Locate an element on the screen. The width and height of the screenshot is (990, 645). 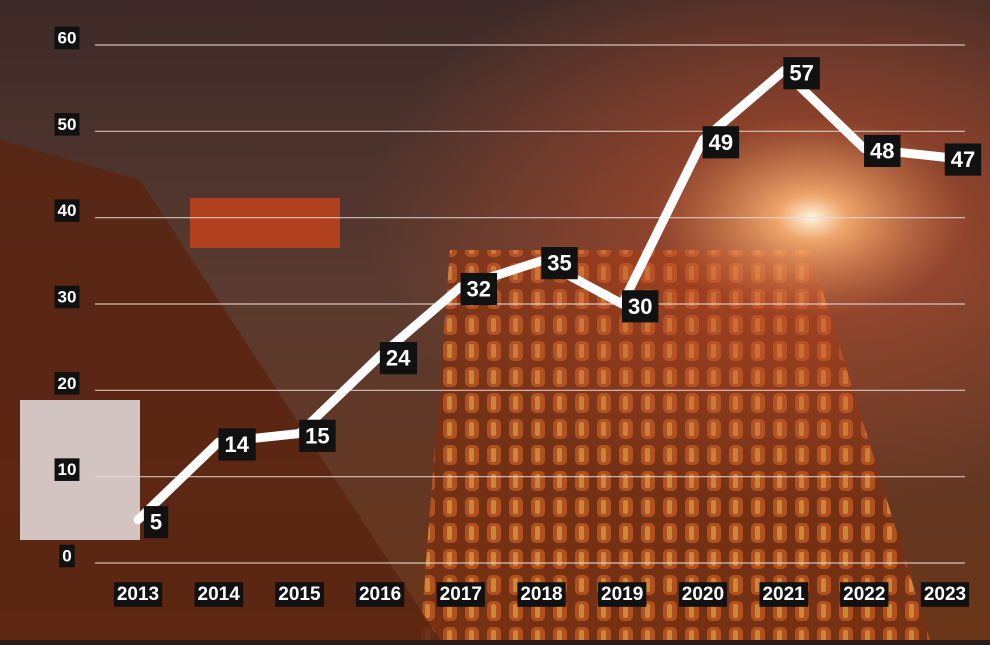
y-tick-label: 50 is located at coordinates (67, 124).